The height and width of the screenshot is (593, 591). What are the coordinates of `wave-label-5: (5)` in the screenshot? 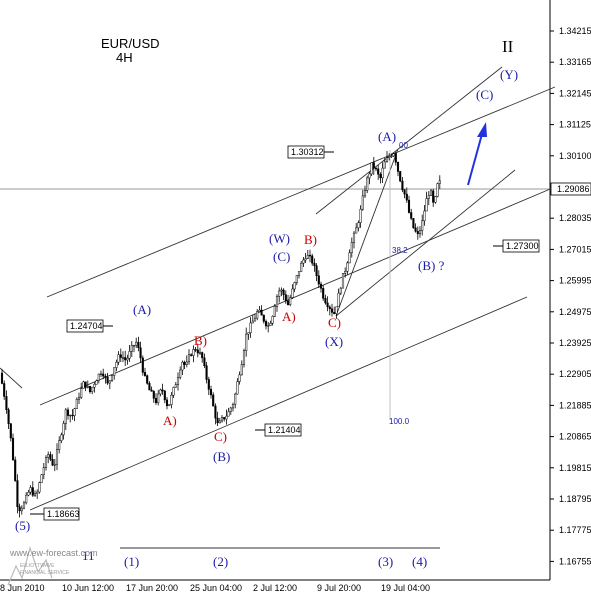 It's located at (22, 525).